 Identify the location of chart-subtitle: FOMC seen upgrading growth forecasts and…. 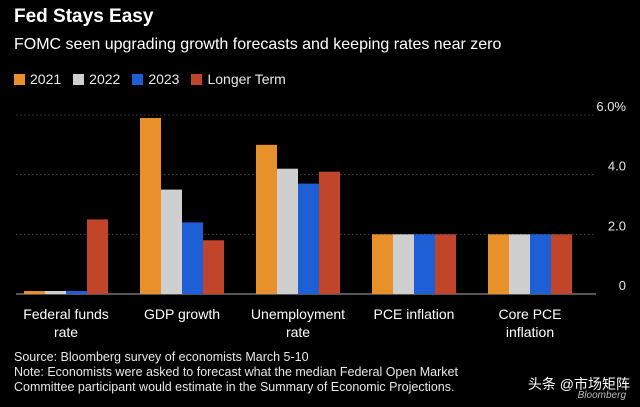
(258, 44).